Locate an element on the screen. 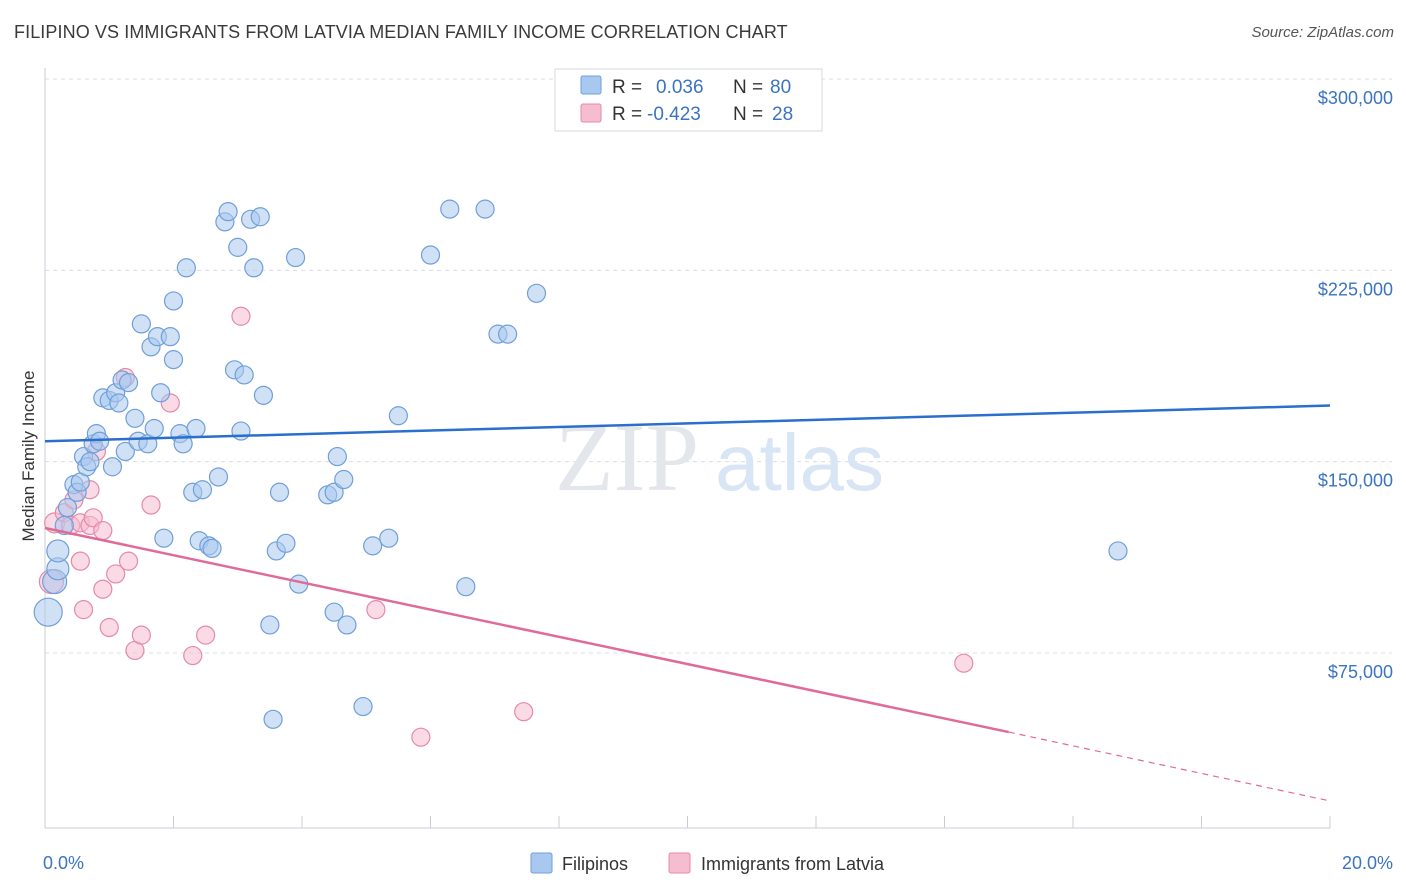 The width and height of the screenshot is (1406, 892). y-tick-labels: $75,000 $150,000 $225,000 $300,000 is located at coordinates (1355, 385).